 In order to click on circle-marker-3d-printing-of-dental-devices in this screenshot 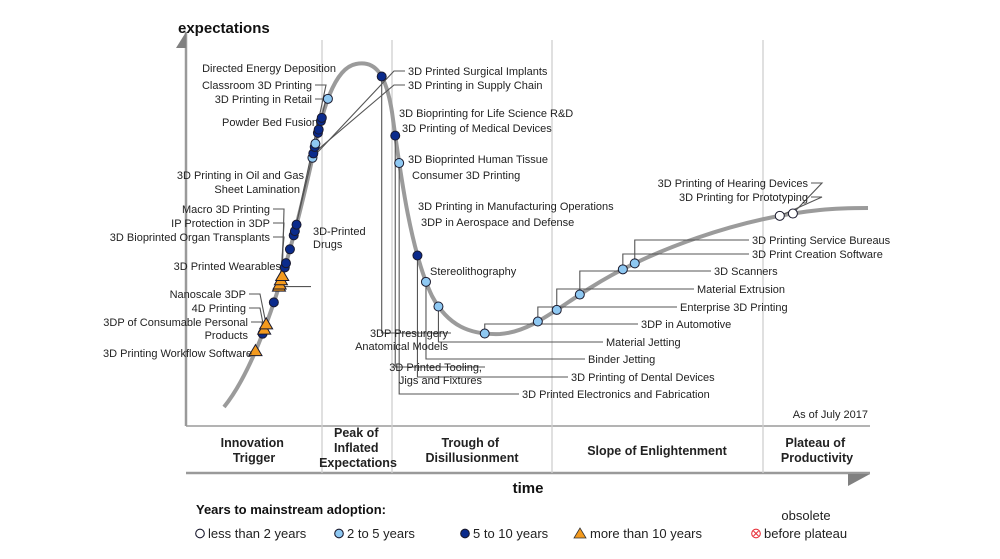, I will do `click(417, 255)`.